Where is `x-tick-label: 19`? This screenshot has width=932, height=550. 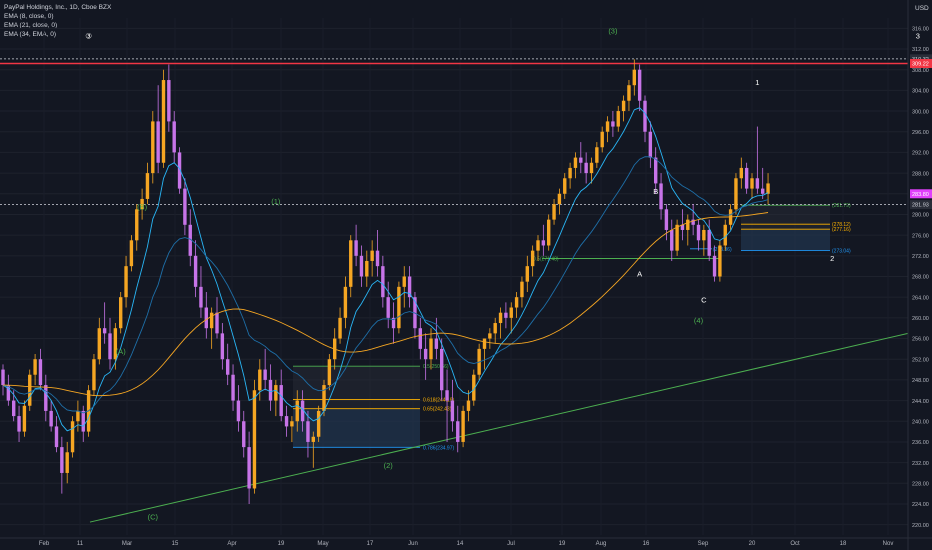 x-tick-label: 19 is located at coordinates (562, 544).